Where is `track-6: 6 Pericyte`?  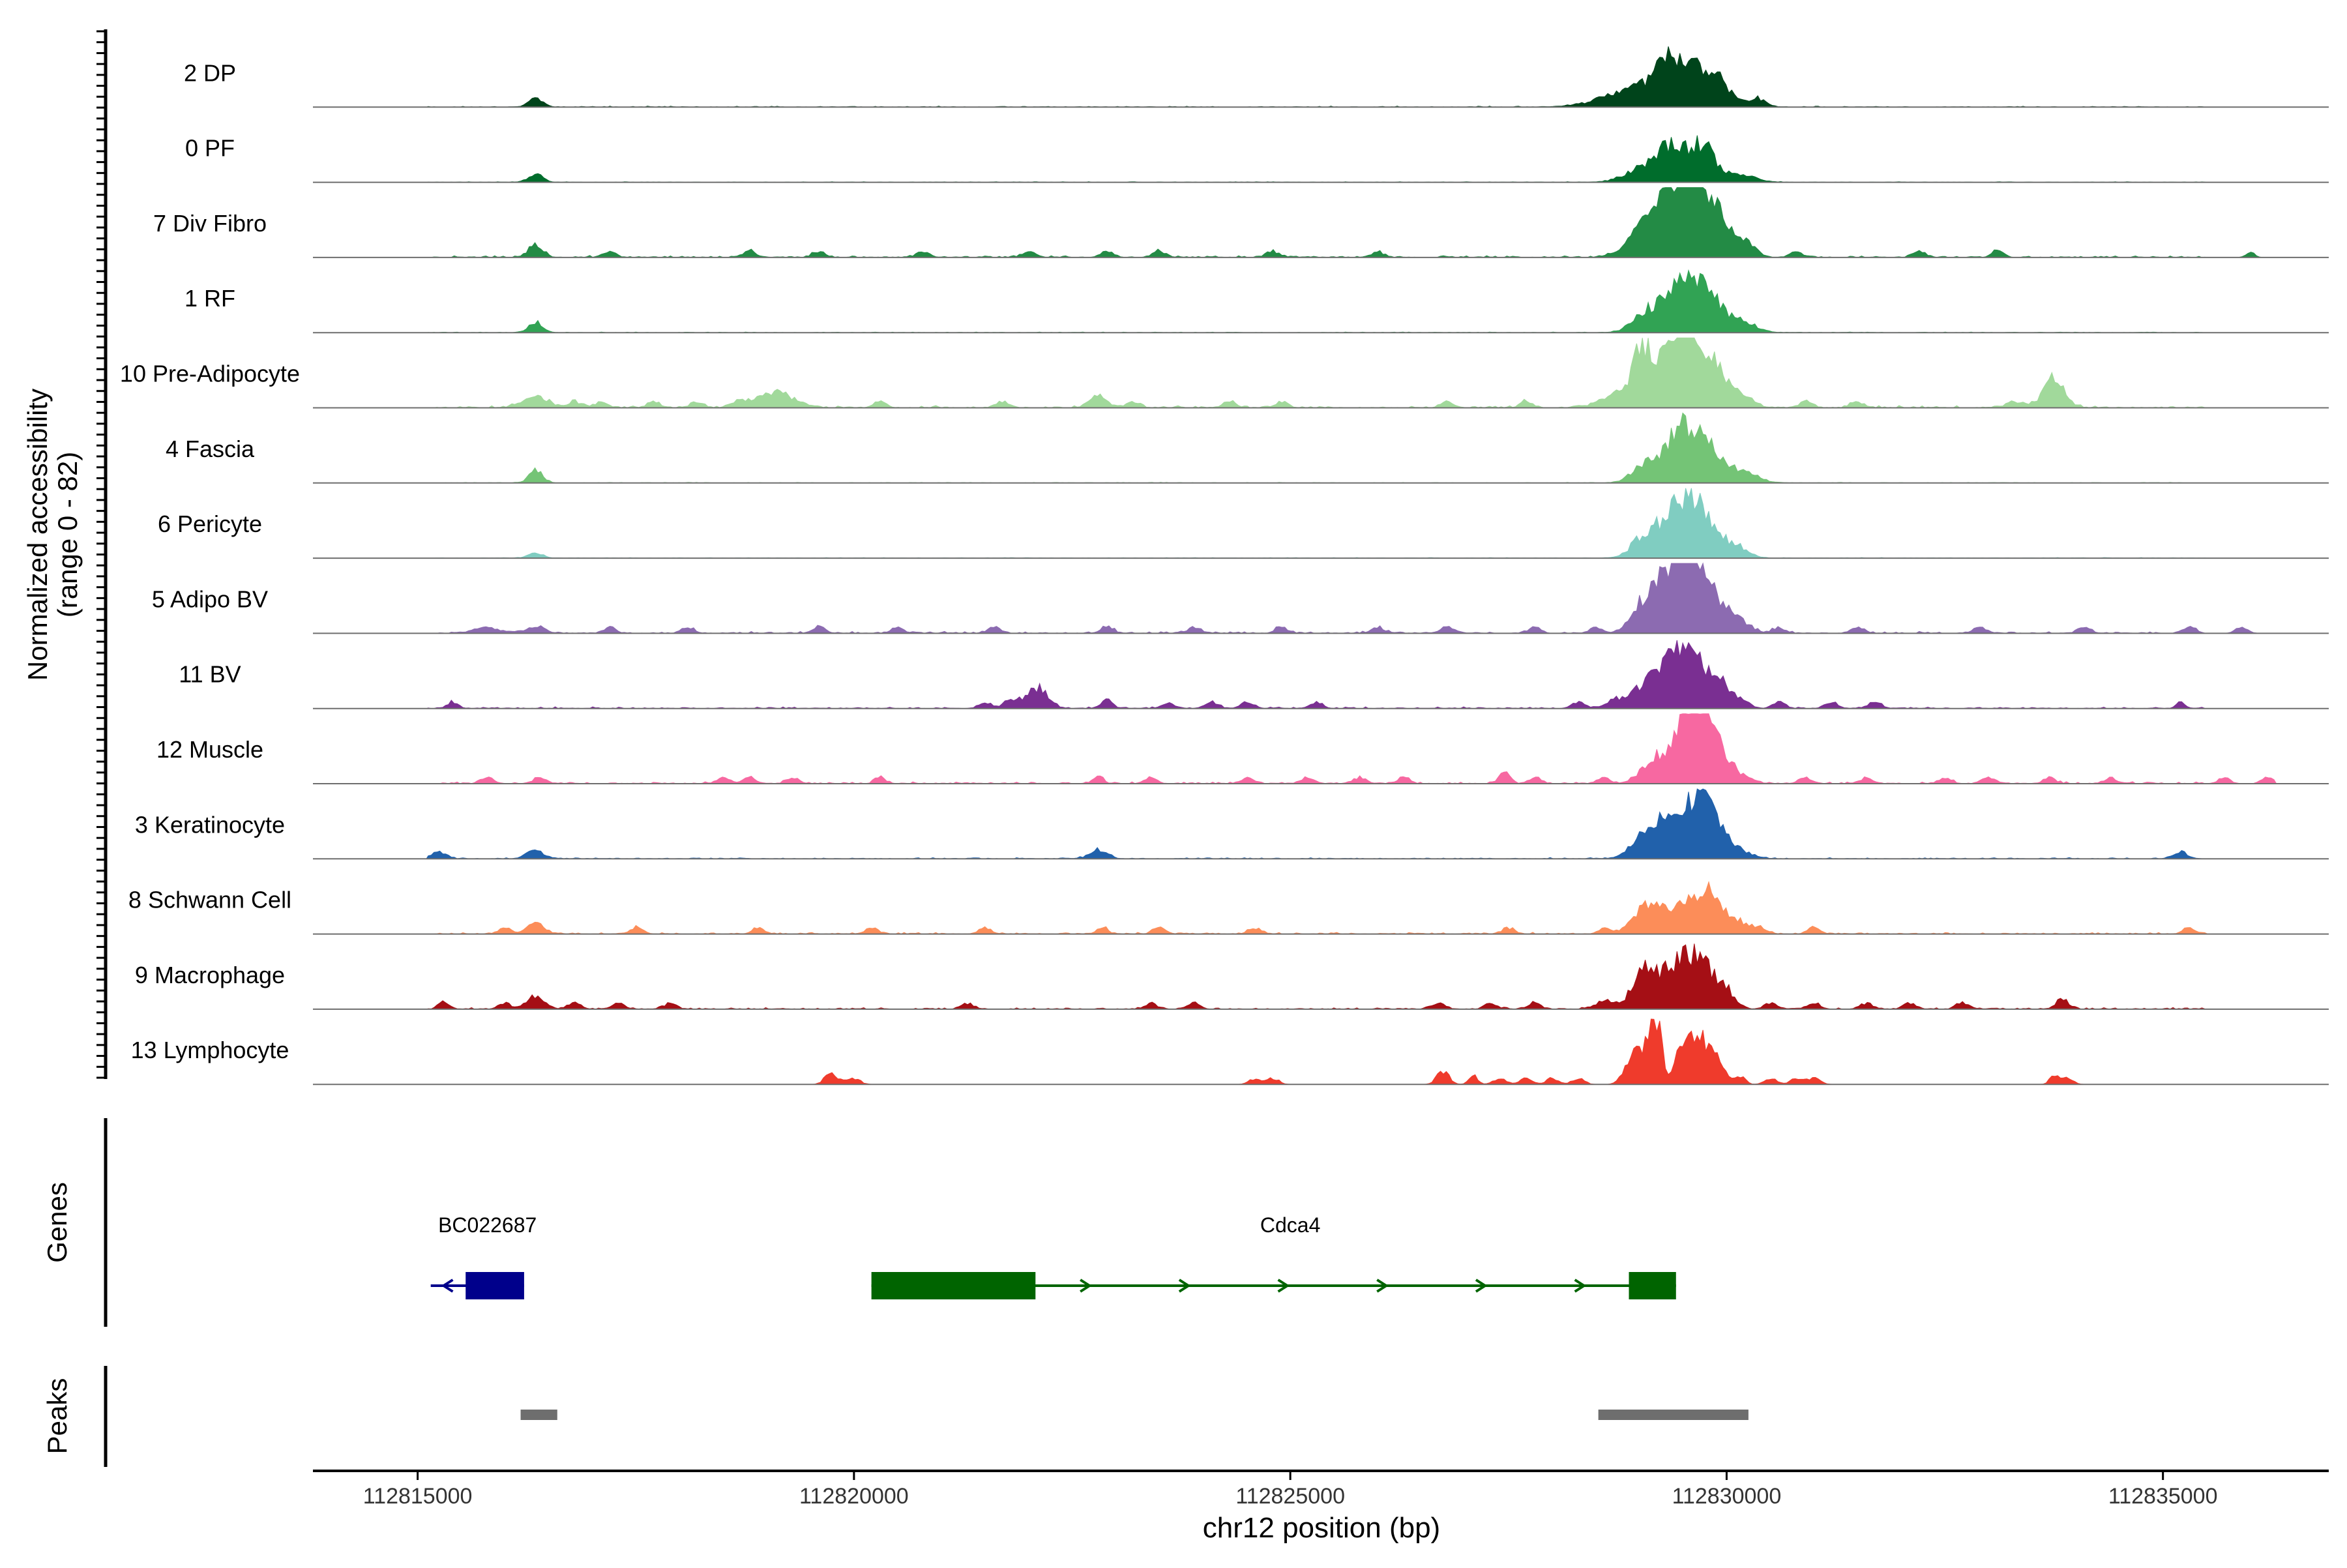 track-6: 6 Pericyte is located at coordinates (1243, 523).